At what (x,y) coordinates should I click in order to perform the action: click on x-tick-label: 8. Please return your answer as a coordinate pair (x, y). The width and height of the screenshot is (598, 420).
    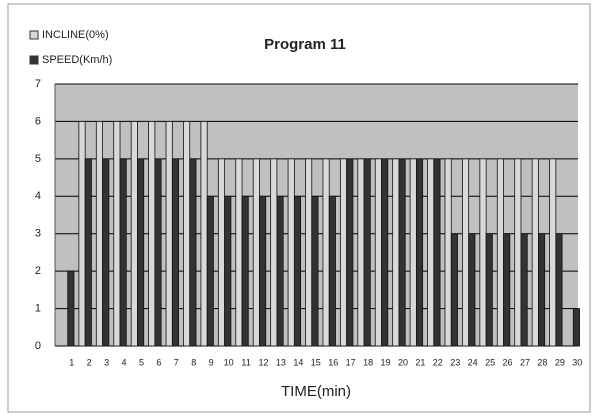
    Looking at the image, I should click on (193, 362).